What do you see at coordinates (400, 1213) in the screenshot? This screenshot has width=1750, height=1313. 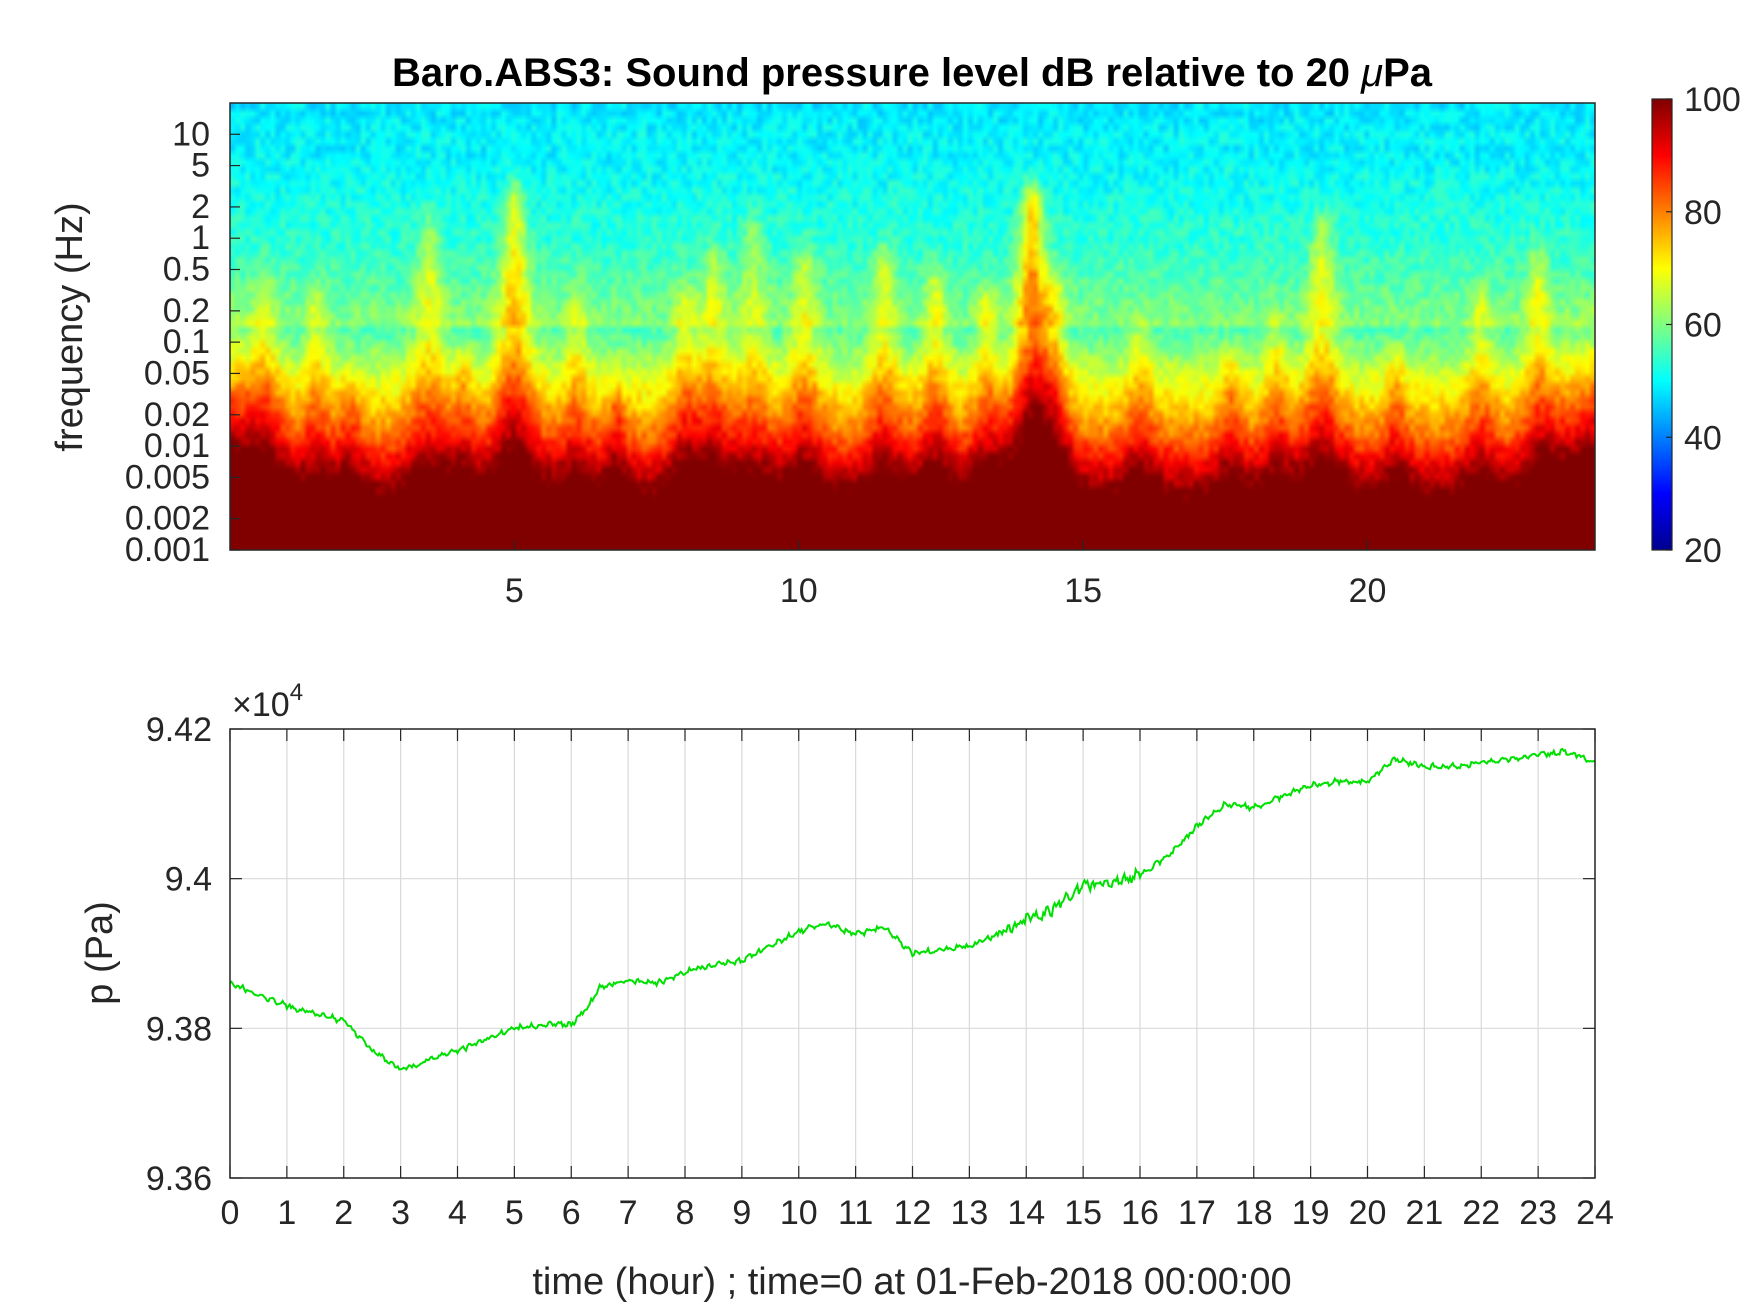 I see `pressure-x-tick-label: 3` at bounding box center [400, 1213].